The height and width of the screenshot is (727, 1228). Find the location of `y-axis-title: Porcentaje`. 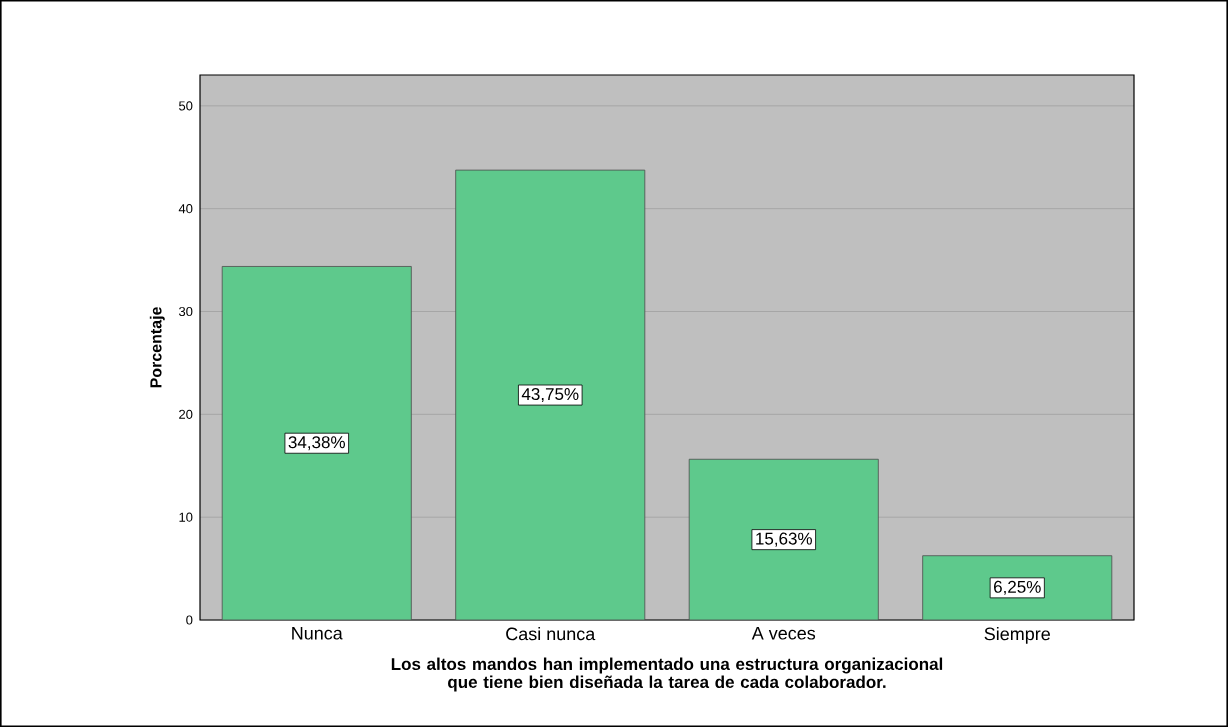

y-axis-title: Porcentaje is located at coordinates (157, 347).